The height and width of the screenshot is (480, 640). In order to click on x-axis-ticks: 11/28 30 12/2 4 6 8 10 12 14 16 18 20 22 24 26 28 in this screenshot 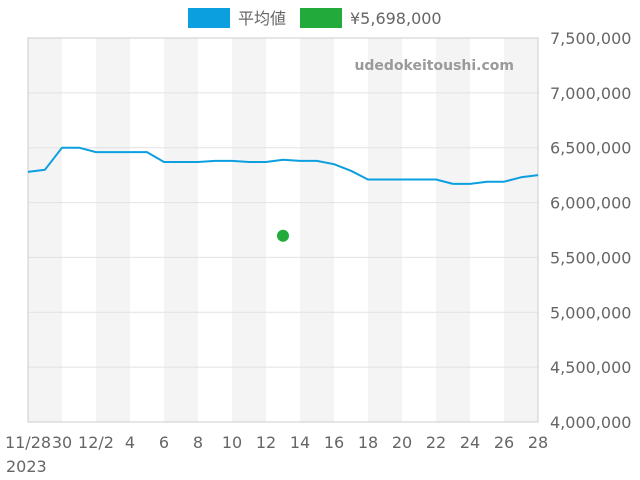, I will do `click(276, 442)`.